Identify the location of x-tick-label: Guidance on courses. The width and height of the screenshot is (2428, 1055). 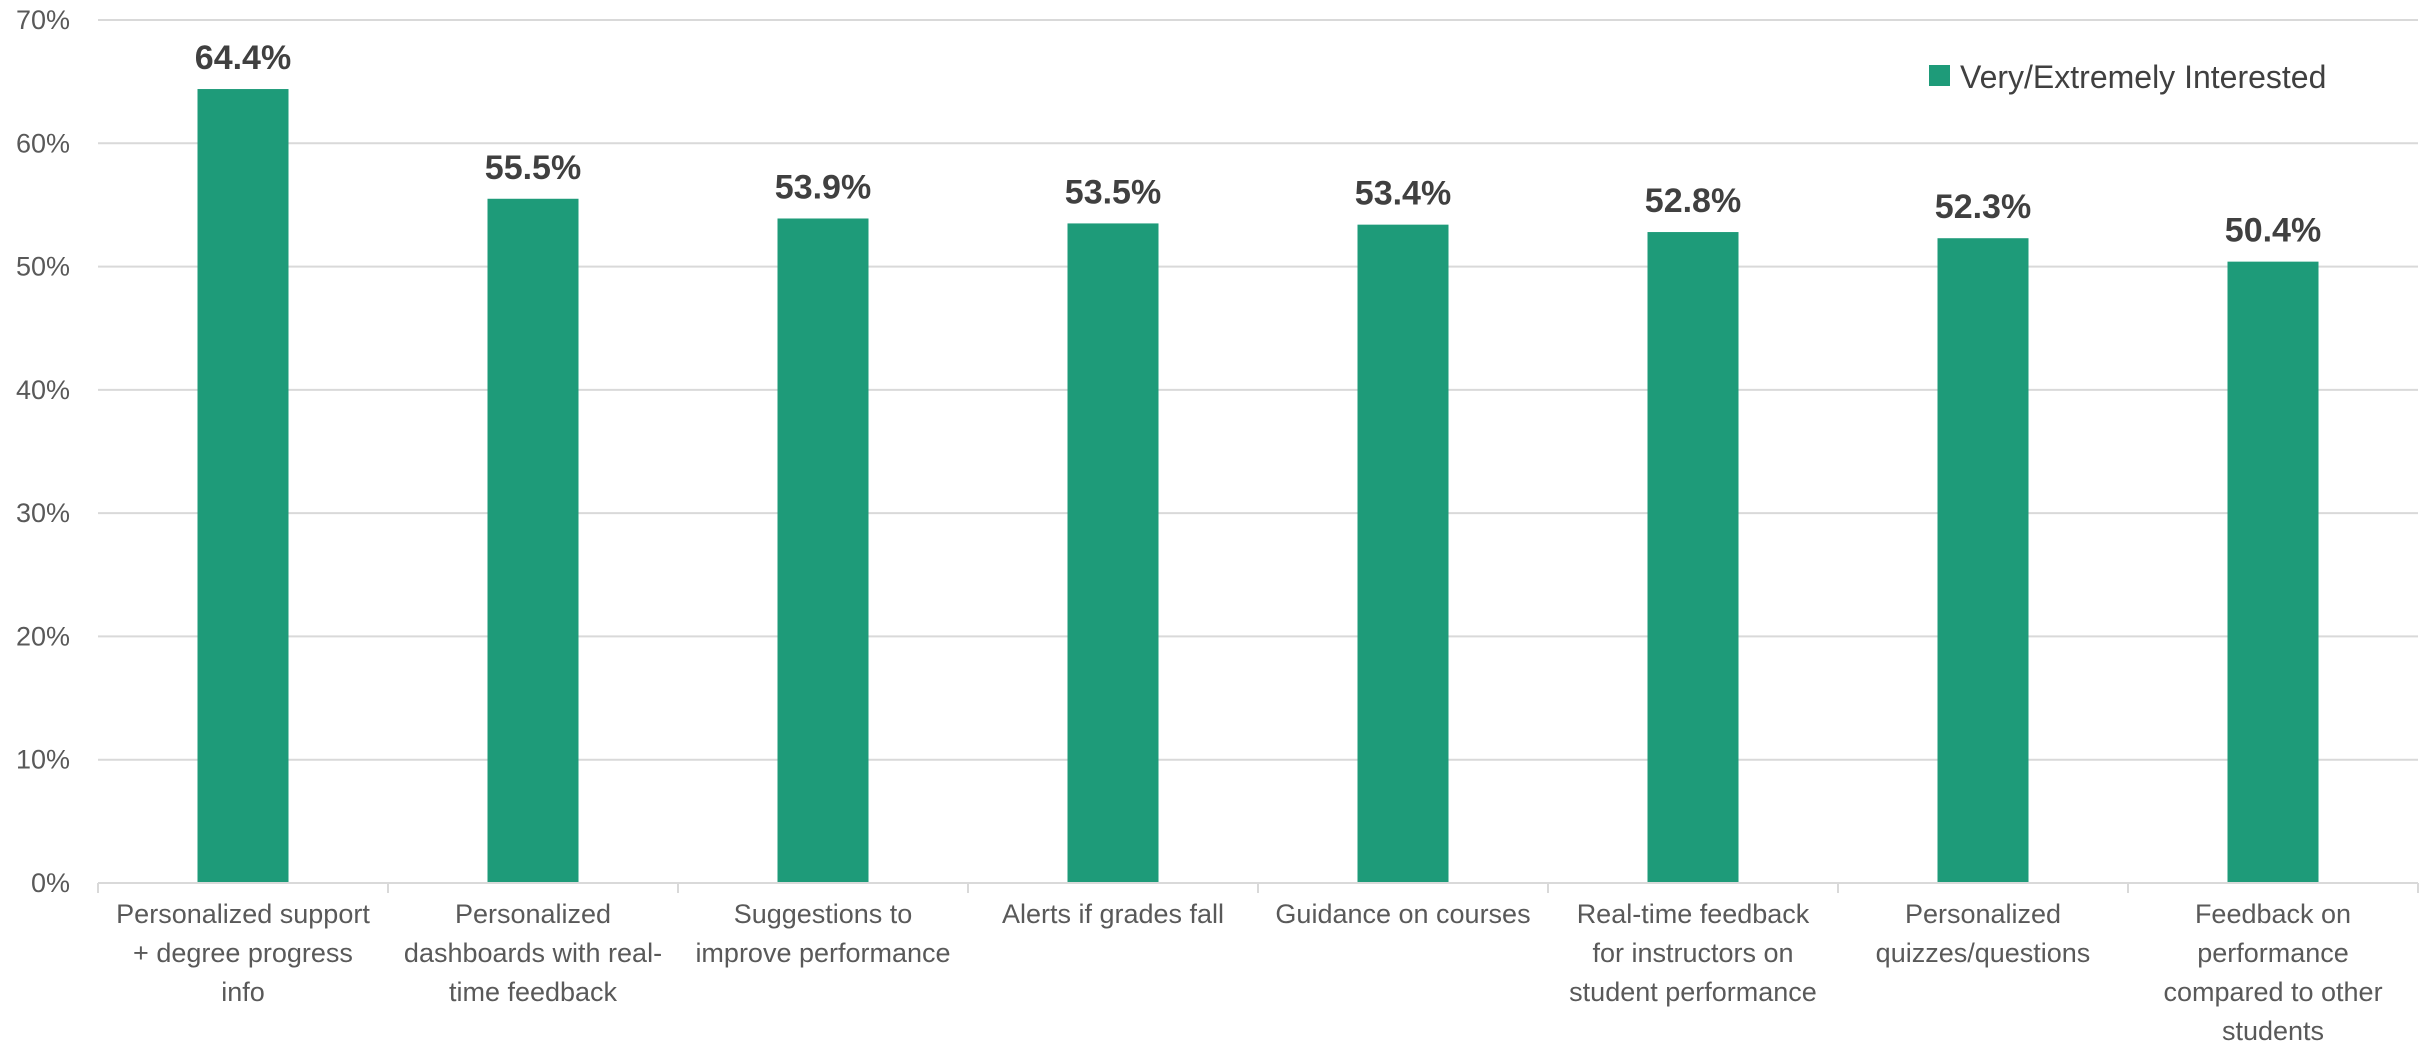
(1402, 914).